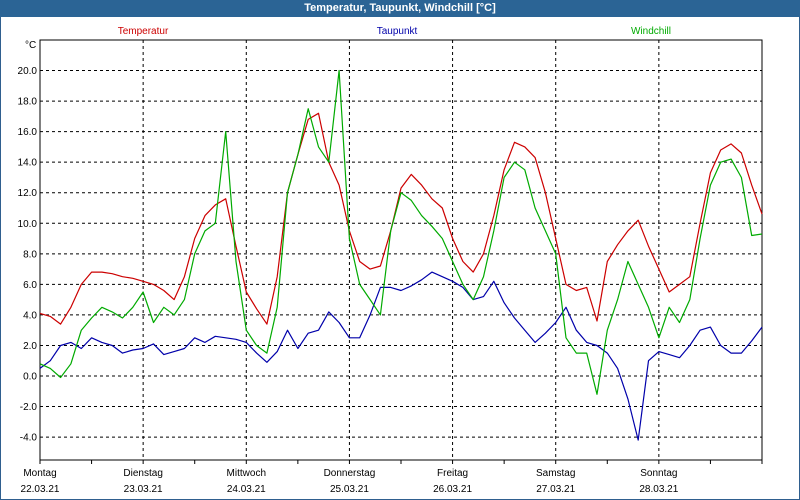 This screenshot has height=500, width=800. I want to click on y-tick-label: 18.0, so click(28, 102).